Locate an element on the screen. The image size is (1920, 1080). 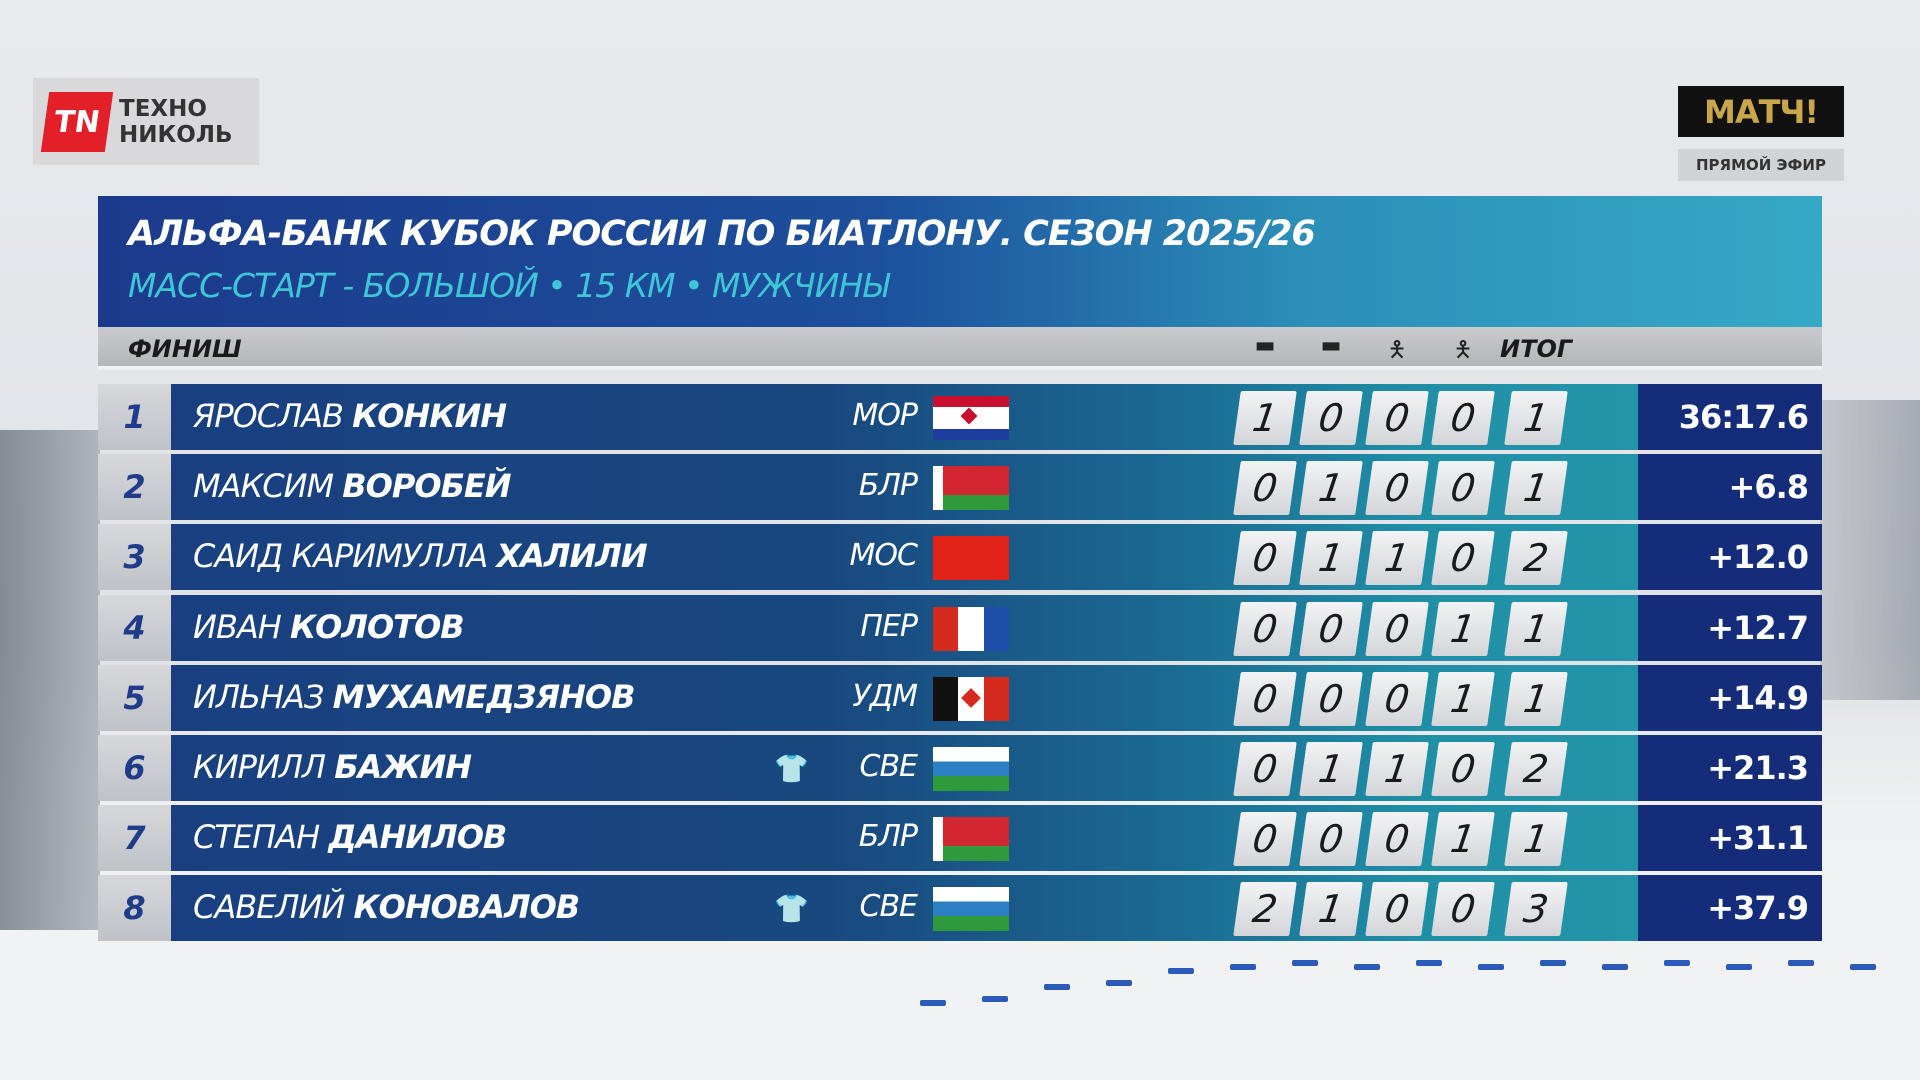
finish-time: +21.3 is located at coordinates (1730, 768).